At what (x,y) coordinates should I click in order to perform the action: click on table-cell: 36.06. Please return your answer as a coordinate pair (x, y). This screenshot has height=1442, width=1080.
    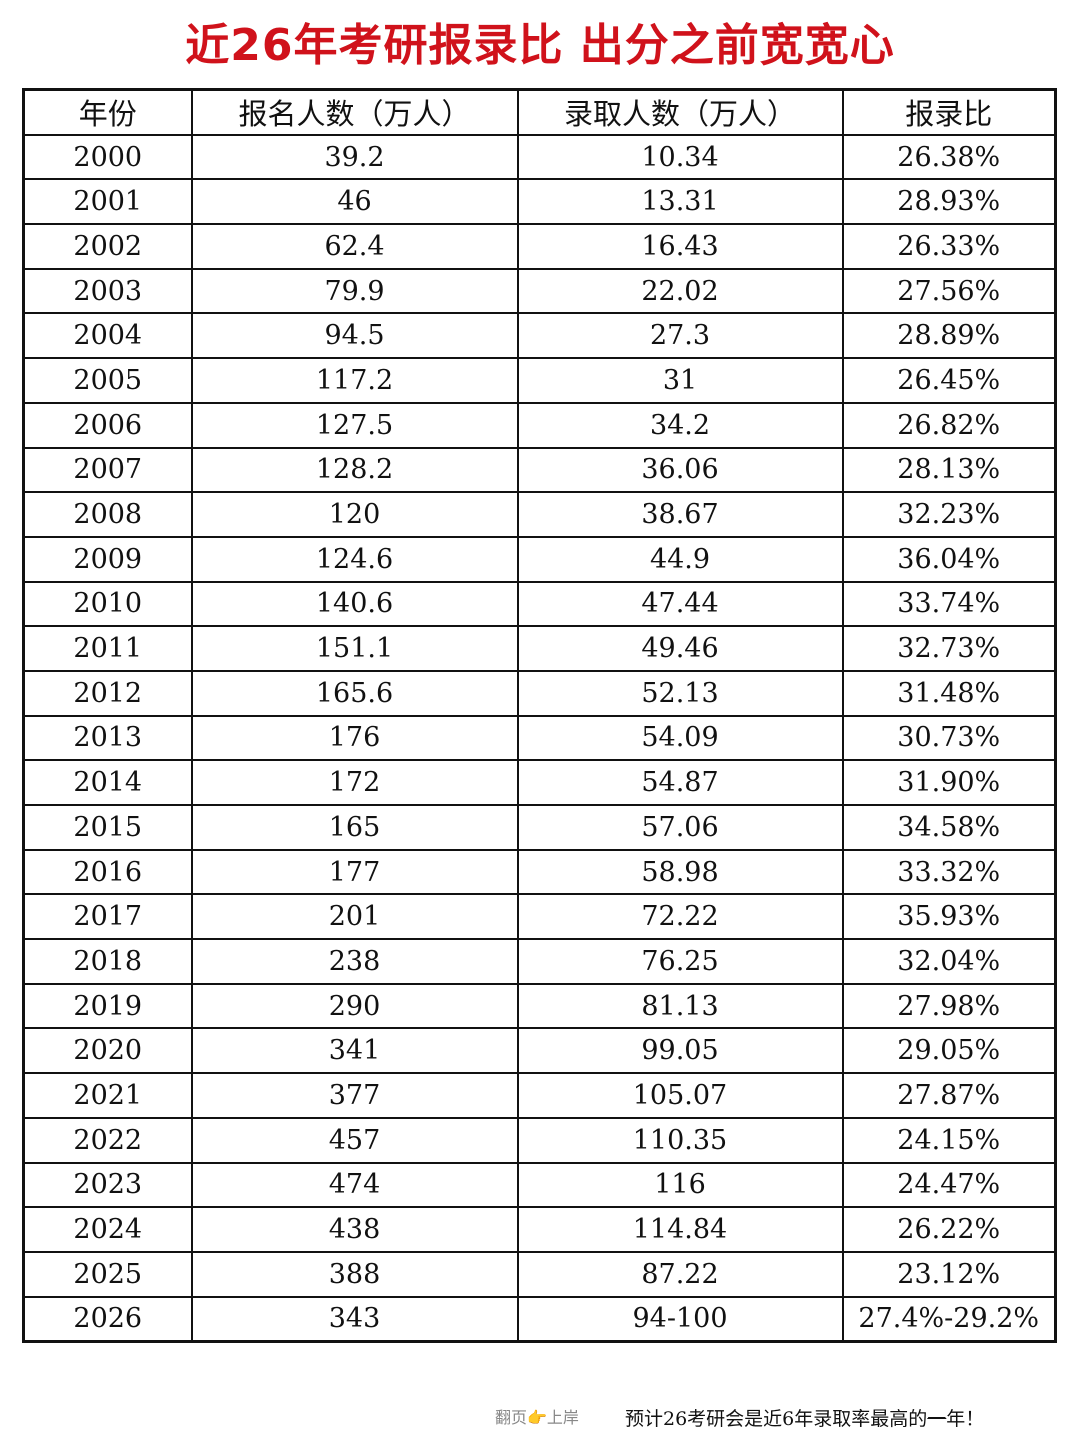
    Looking at the image, I should click on (680, 470).